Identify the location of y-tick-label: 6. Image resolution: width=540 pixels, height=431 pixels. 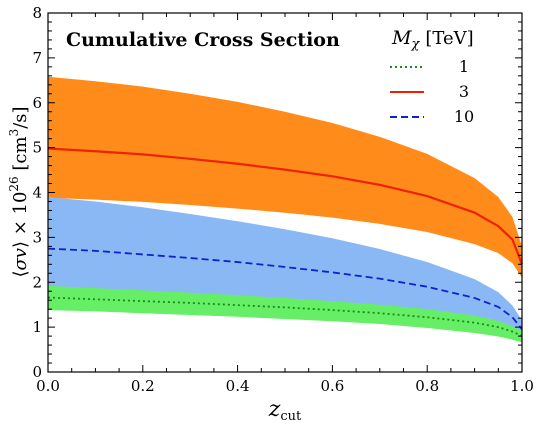
(37, 103).